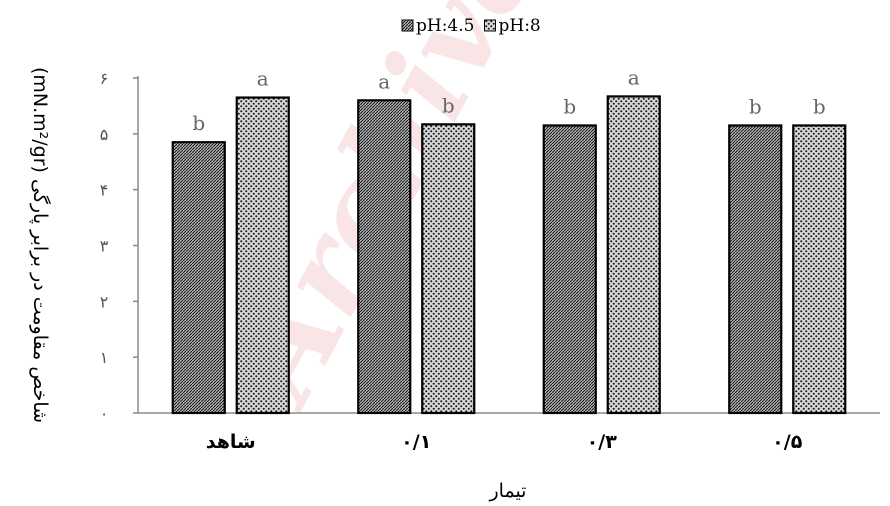  I want to click on y-tick-label: ۱, so click(104, 357).